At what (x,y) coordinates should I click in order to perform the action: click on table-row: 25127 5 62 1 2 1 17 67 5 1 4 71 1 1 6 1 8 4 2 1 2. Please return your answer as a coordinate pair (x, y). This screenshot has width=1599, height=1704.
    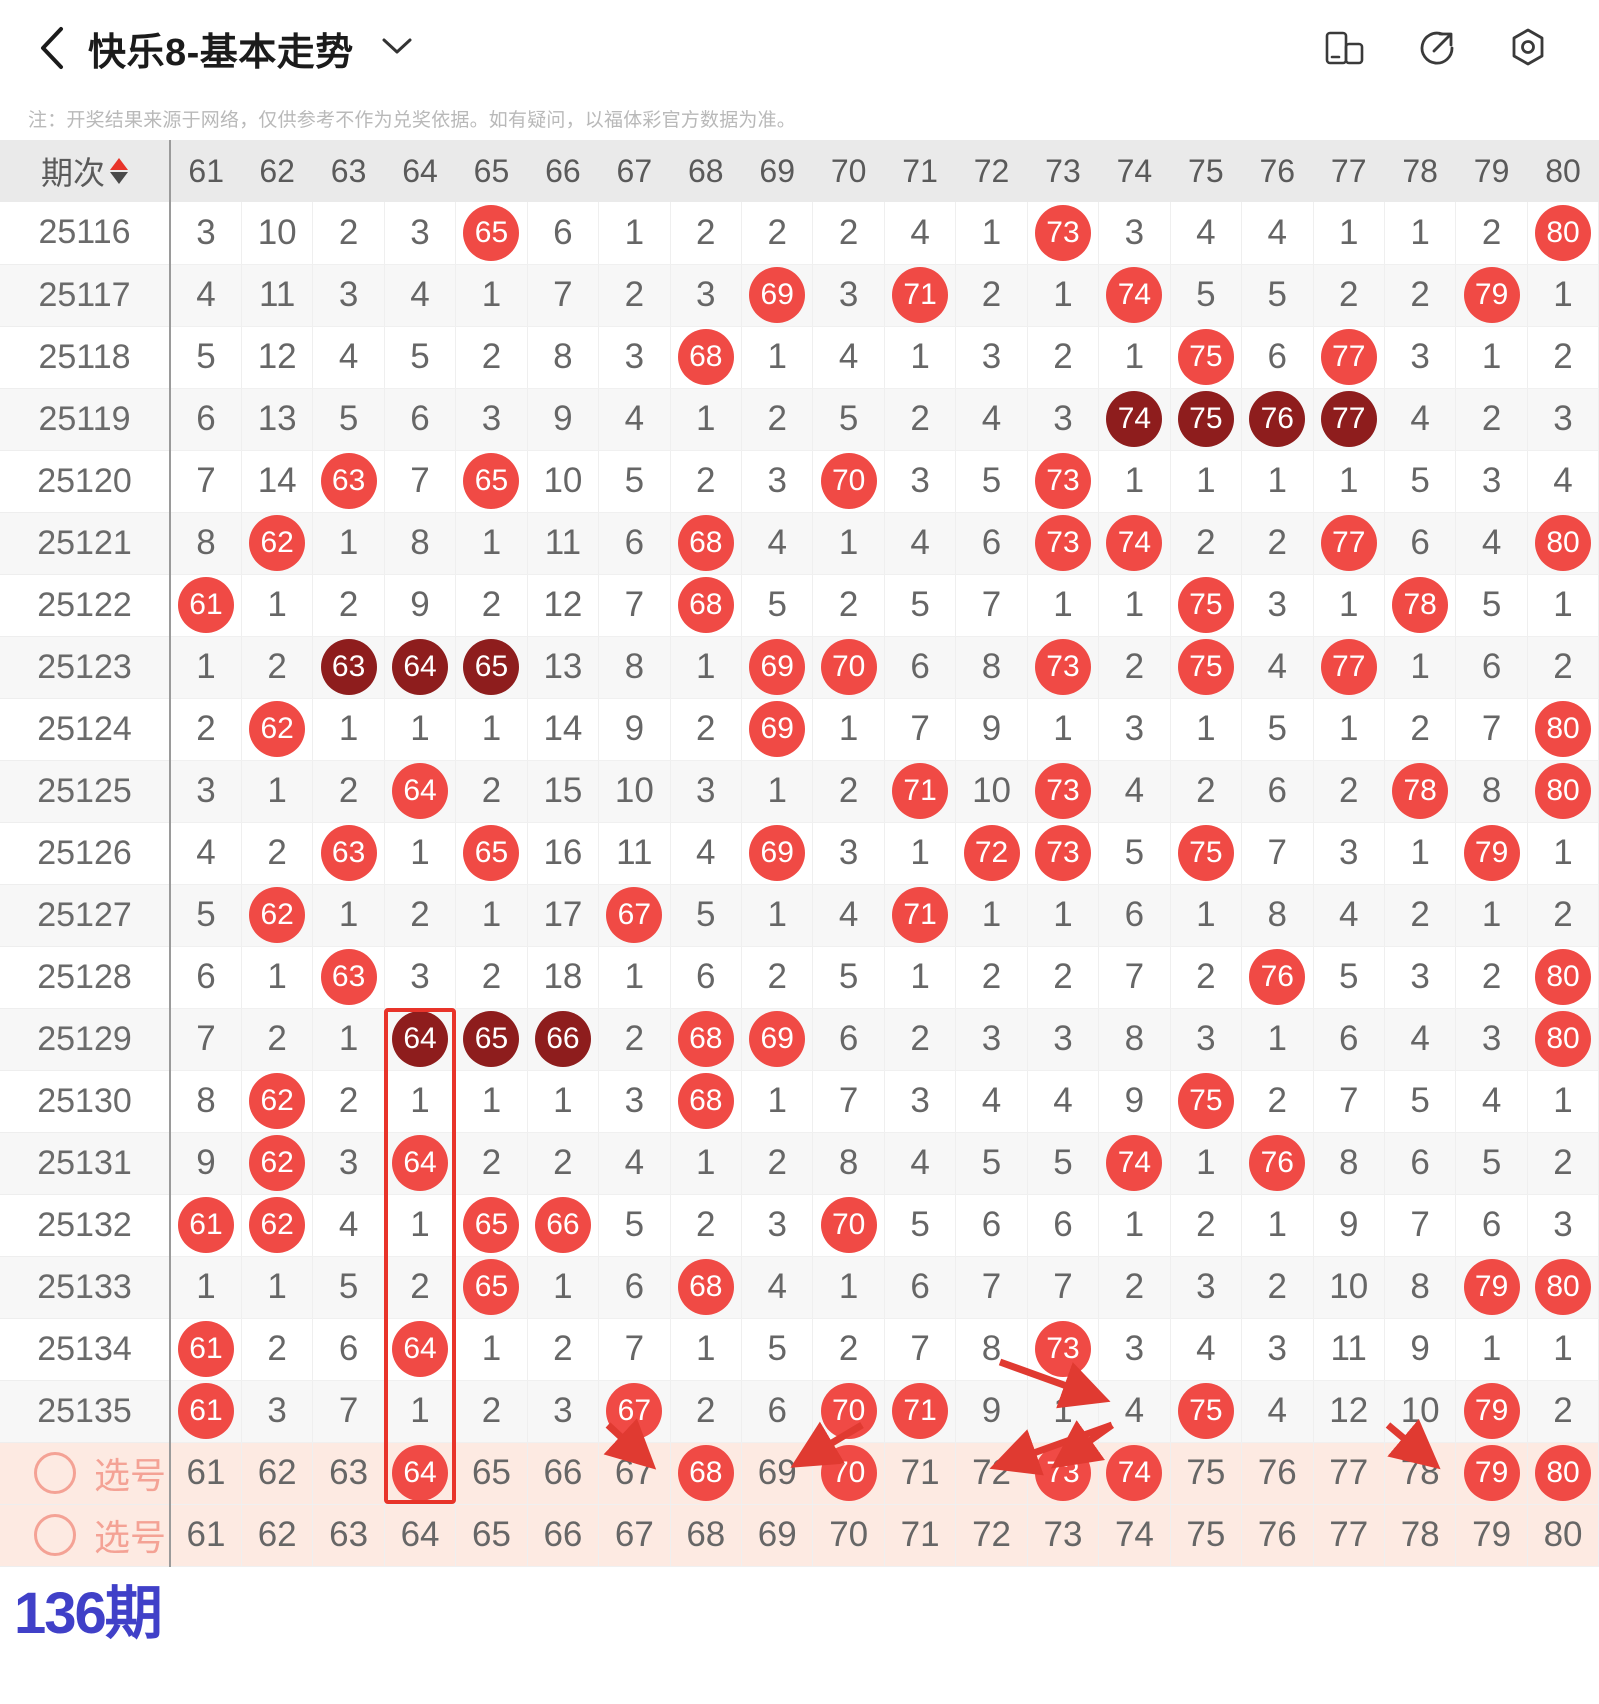
    Looking at the image, I should click on (799, 915).